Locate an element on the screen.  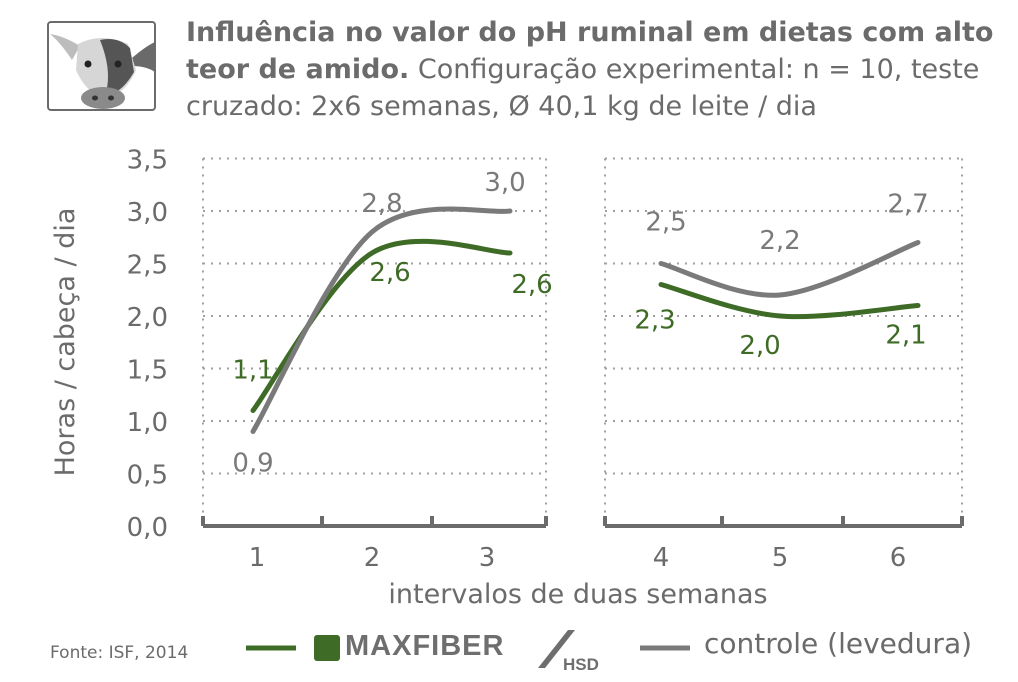
y-tick-label: 2,0 is located at coordinates (147, 318).